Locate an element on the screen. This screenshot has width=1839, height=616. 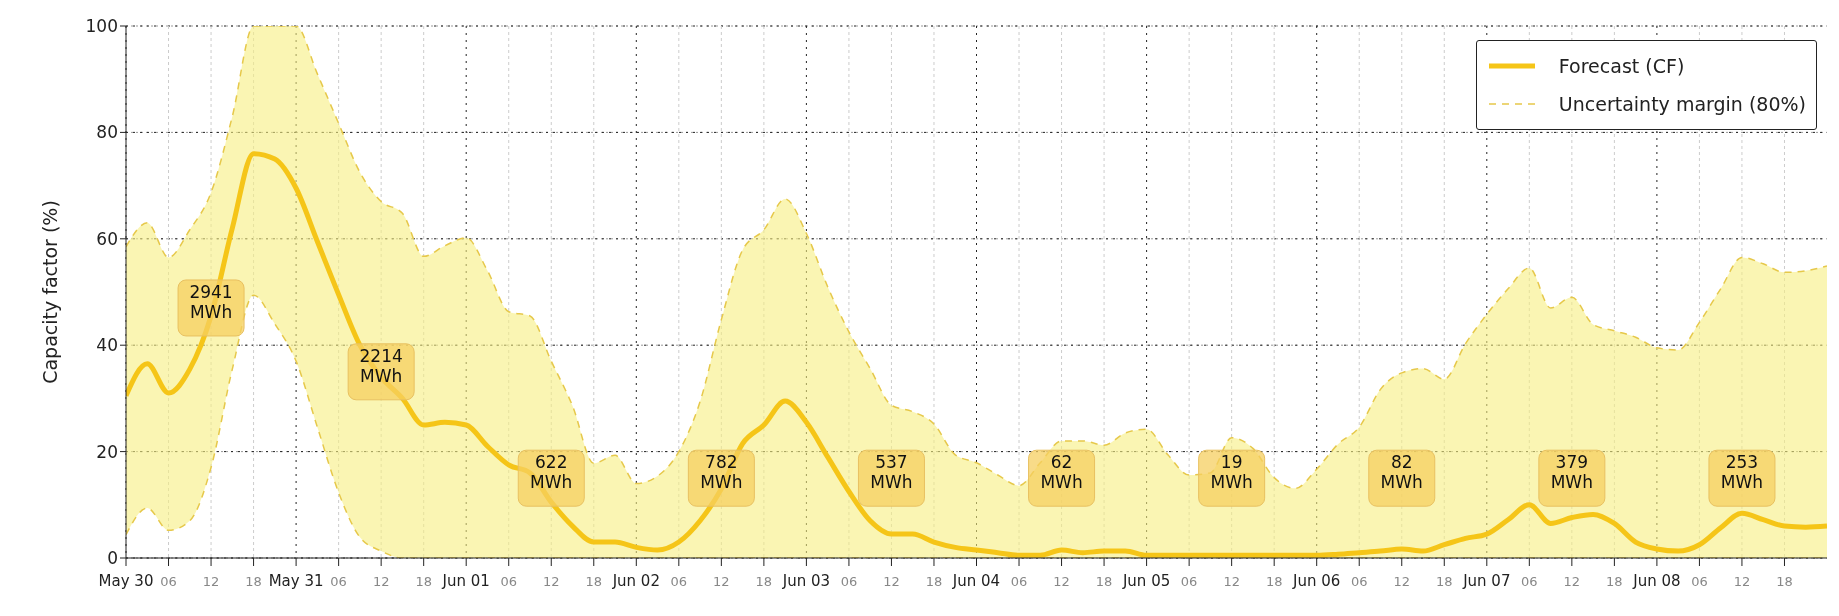
x-tick-label: Jun 02 is located at coordinates (635, 581).